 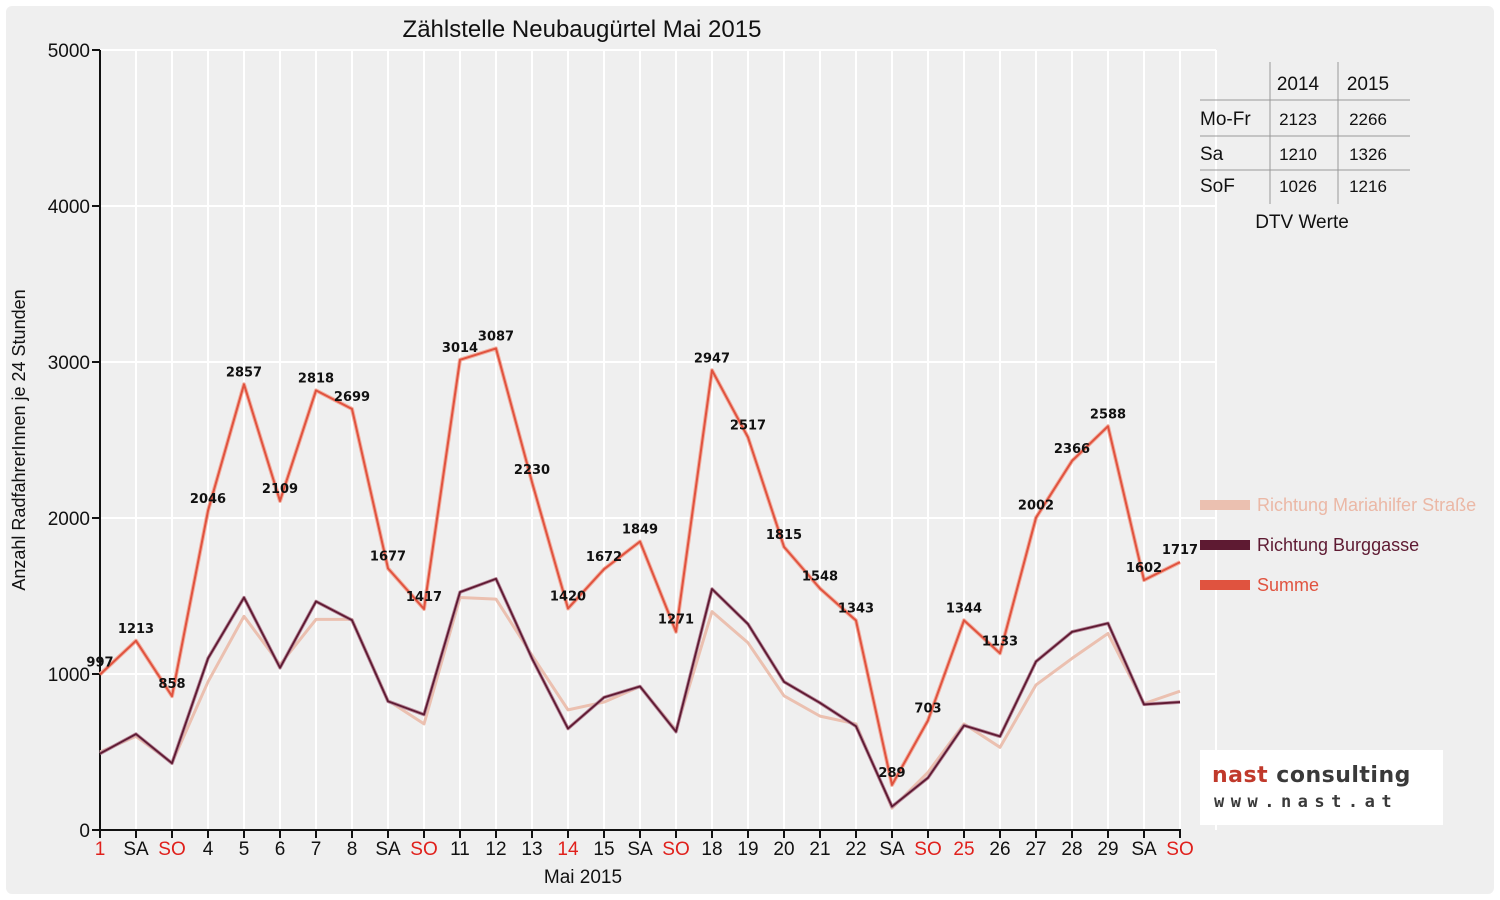 I want to click on logo-wordmark: nast consulting, so click(x=1311, y=775).